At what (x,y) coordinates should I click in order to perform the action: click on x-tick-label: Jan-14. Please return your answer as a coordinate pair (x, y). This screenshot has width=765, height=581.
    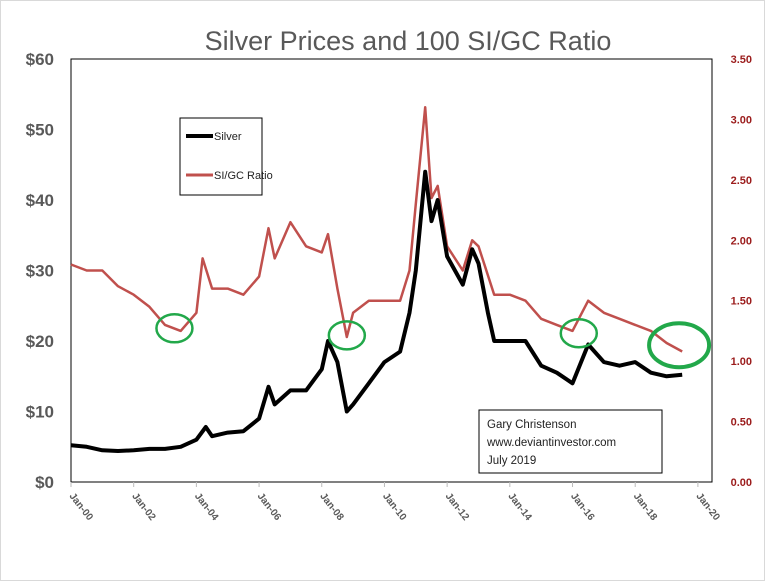
    Looking at the image, I should click on (519, 507).